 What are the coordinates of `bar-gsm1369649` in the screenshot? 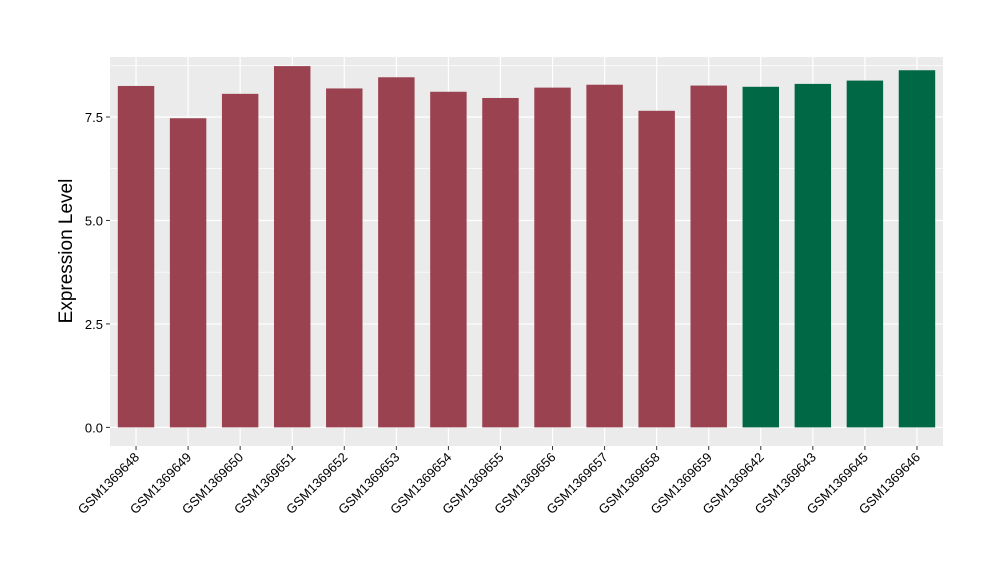 It's located at (188, 273).